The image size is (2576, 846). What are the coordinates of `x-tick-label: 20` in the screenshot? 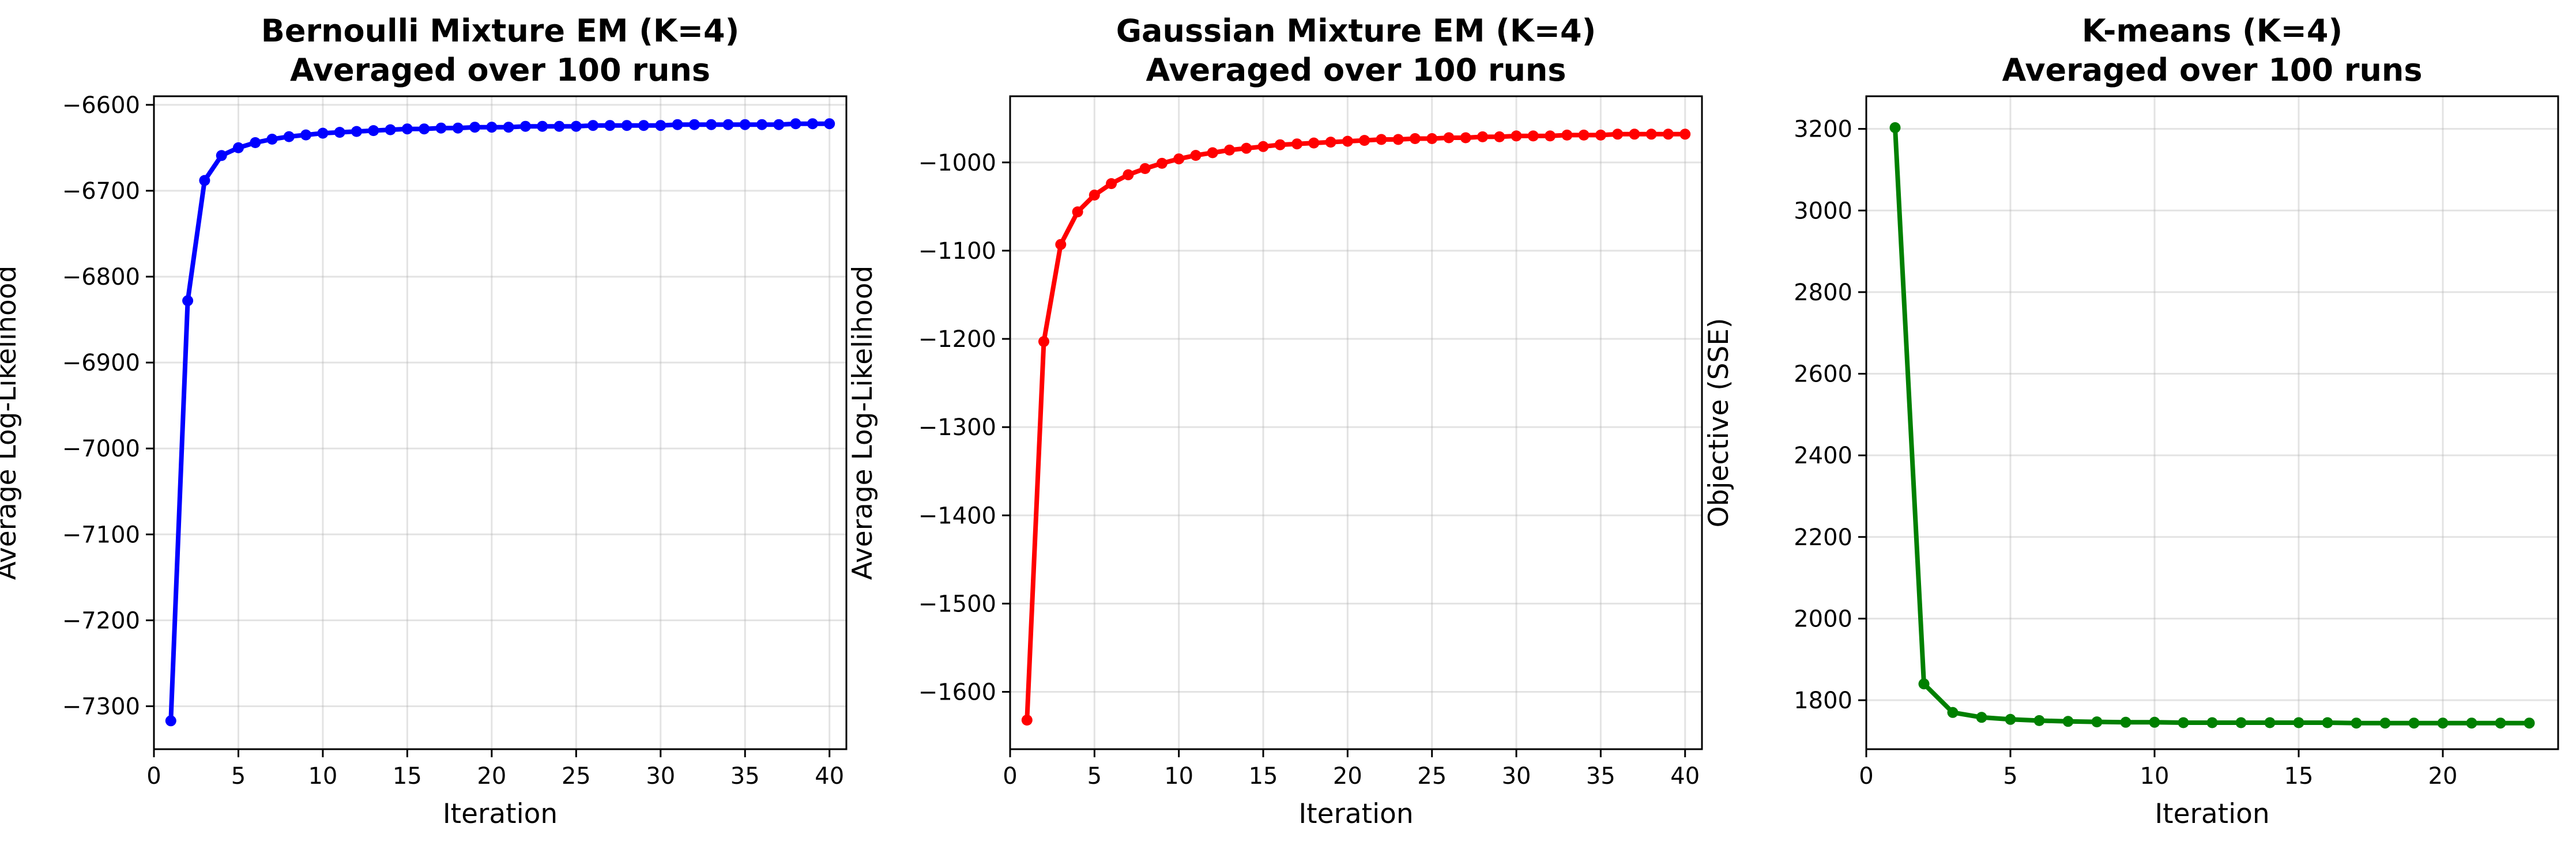 It's located at (1347, 777).